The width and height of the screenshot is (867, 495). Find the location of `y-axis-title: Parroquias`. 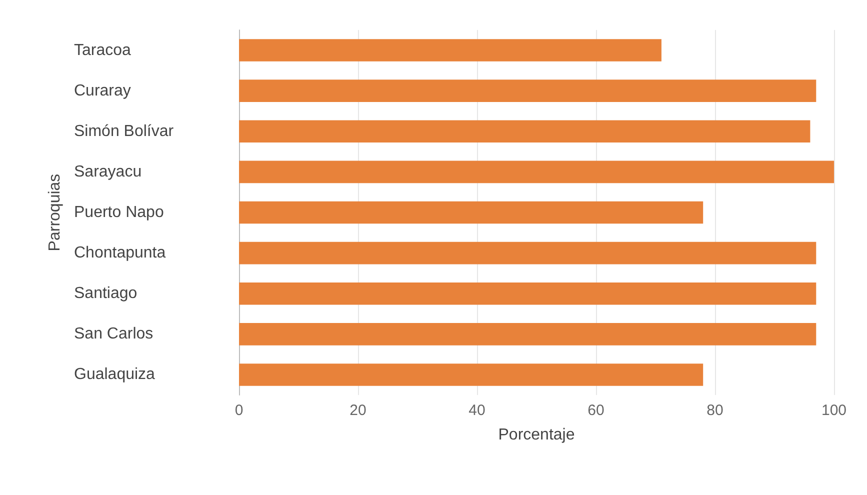

y-axis-title: Parroquias is located at coordinates (55, 213).